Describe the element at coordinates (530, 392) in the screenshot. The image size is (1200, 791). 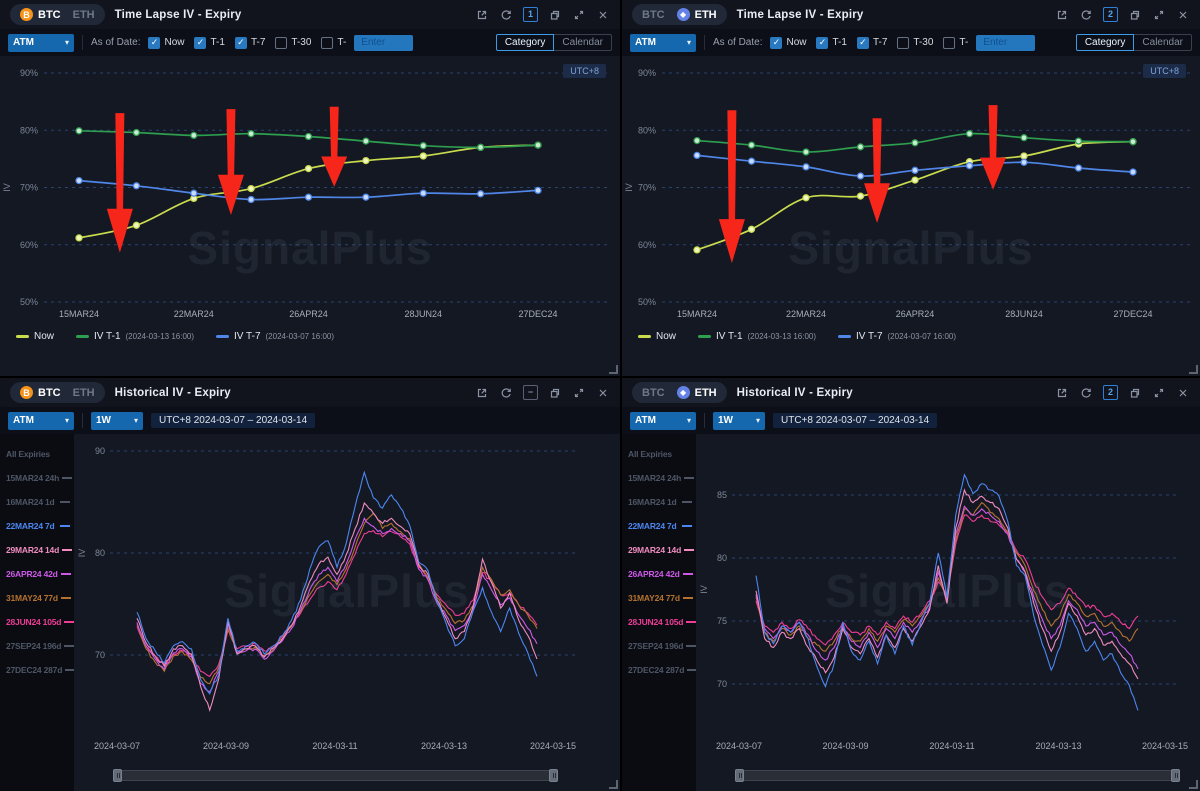
I see `ungroup-icon: −` at that location.